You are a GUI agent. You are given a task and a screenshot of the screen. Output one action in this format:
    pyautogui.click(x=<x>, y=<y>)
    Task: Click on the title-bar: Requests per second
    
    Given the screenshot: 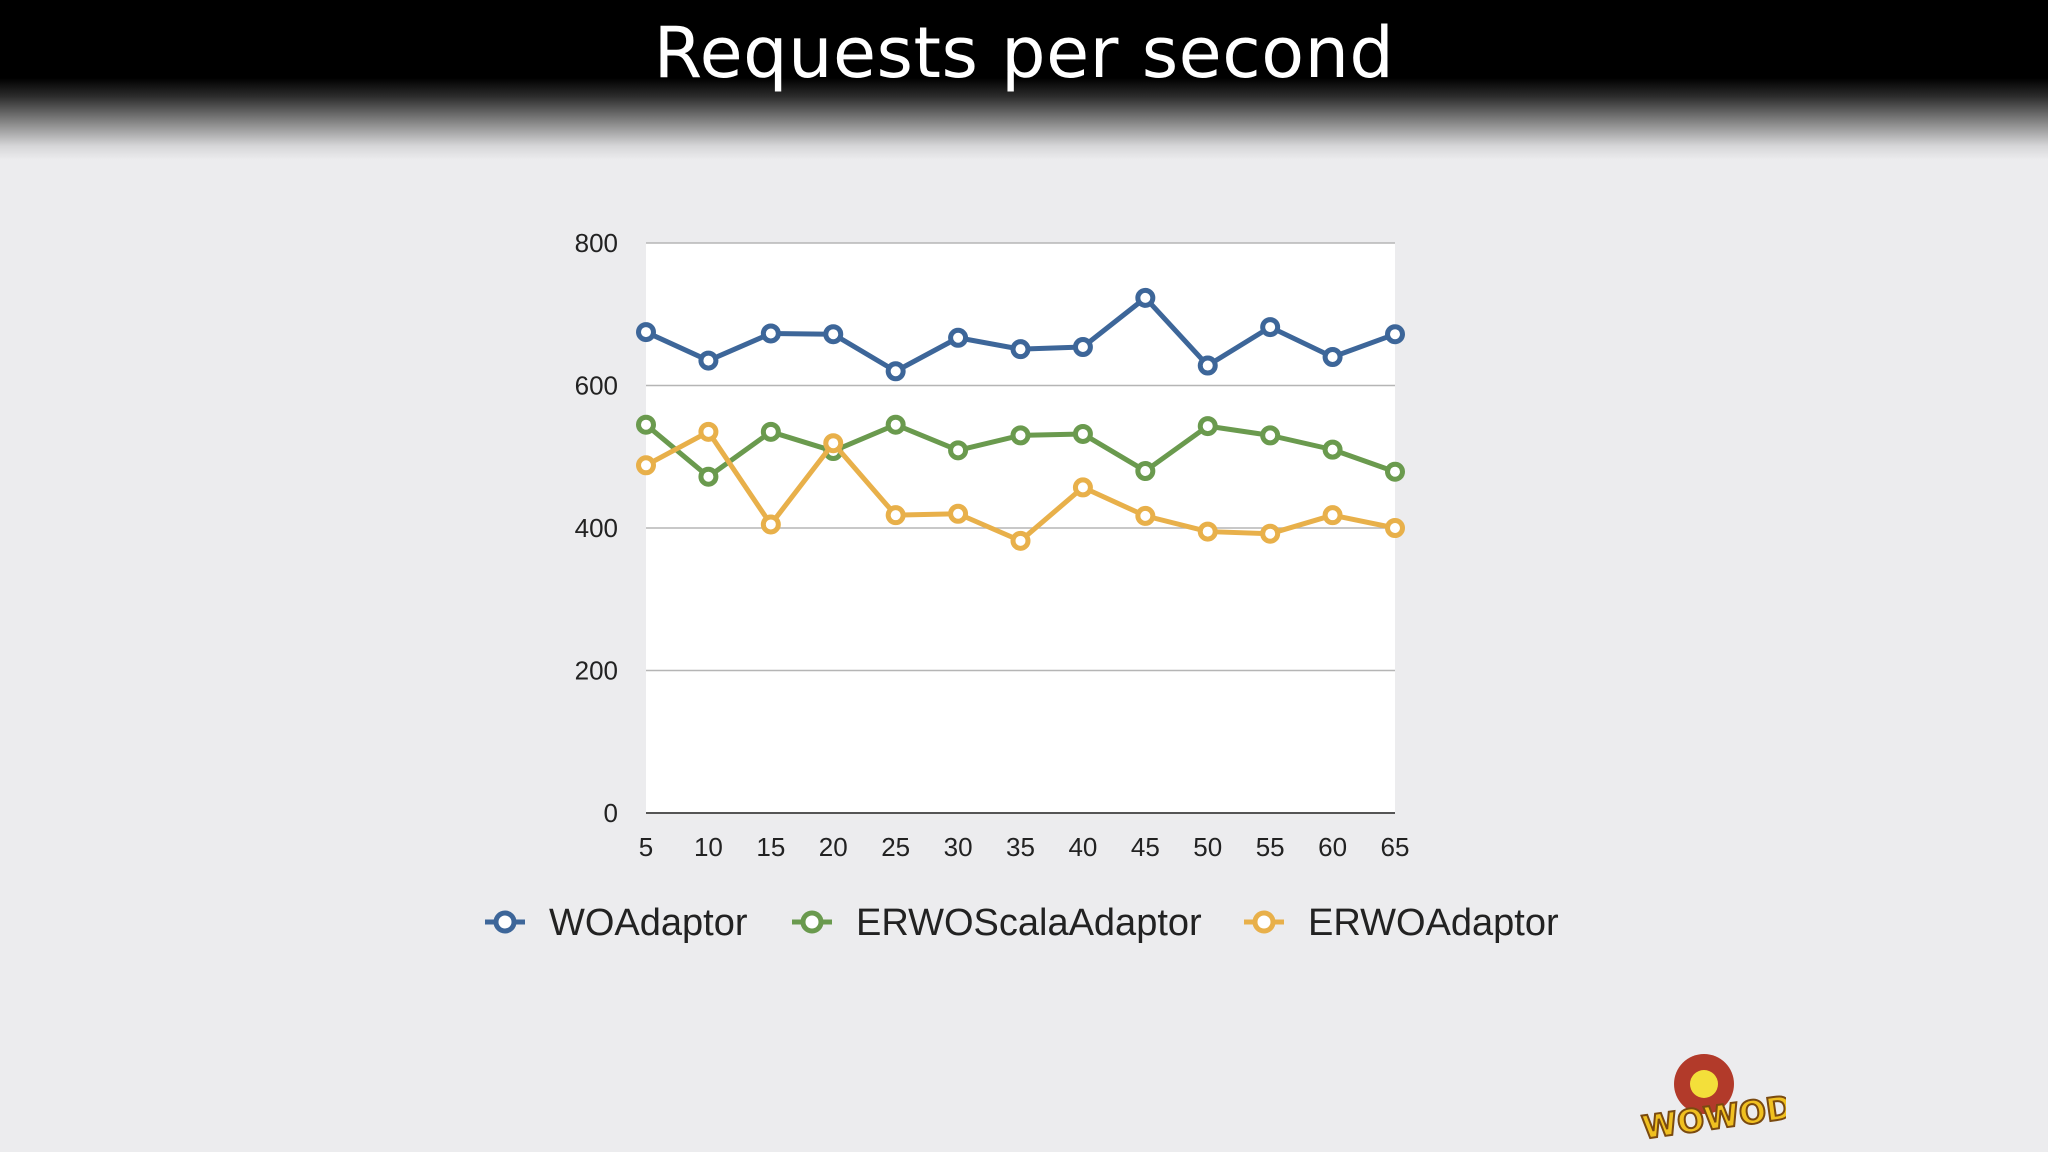 What is the action you would take?
    pyautogui.click(x=1024, y=80)
    